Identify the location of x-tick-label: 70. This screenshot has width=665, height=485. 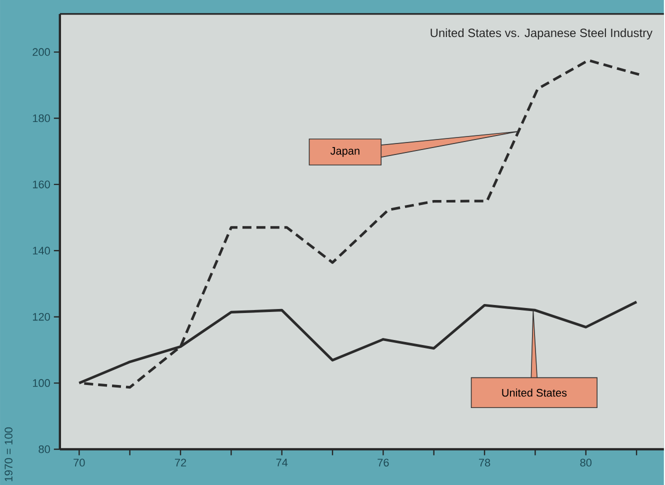
(79, 462).